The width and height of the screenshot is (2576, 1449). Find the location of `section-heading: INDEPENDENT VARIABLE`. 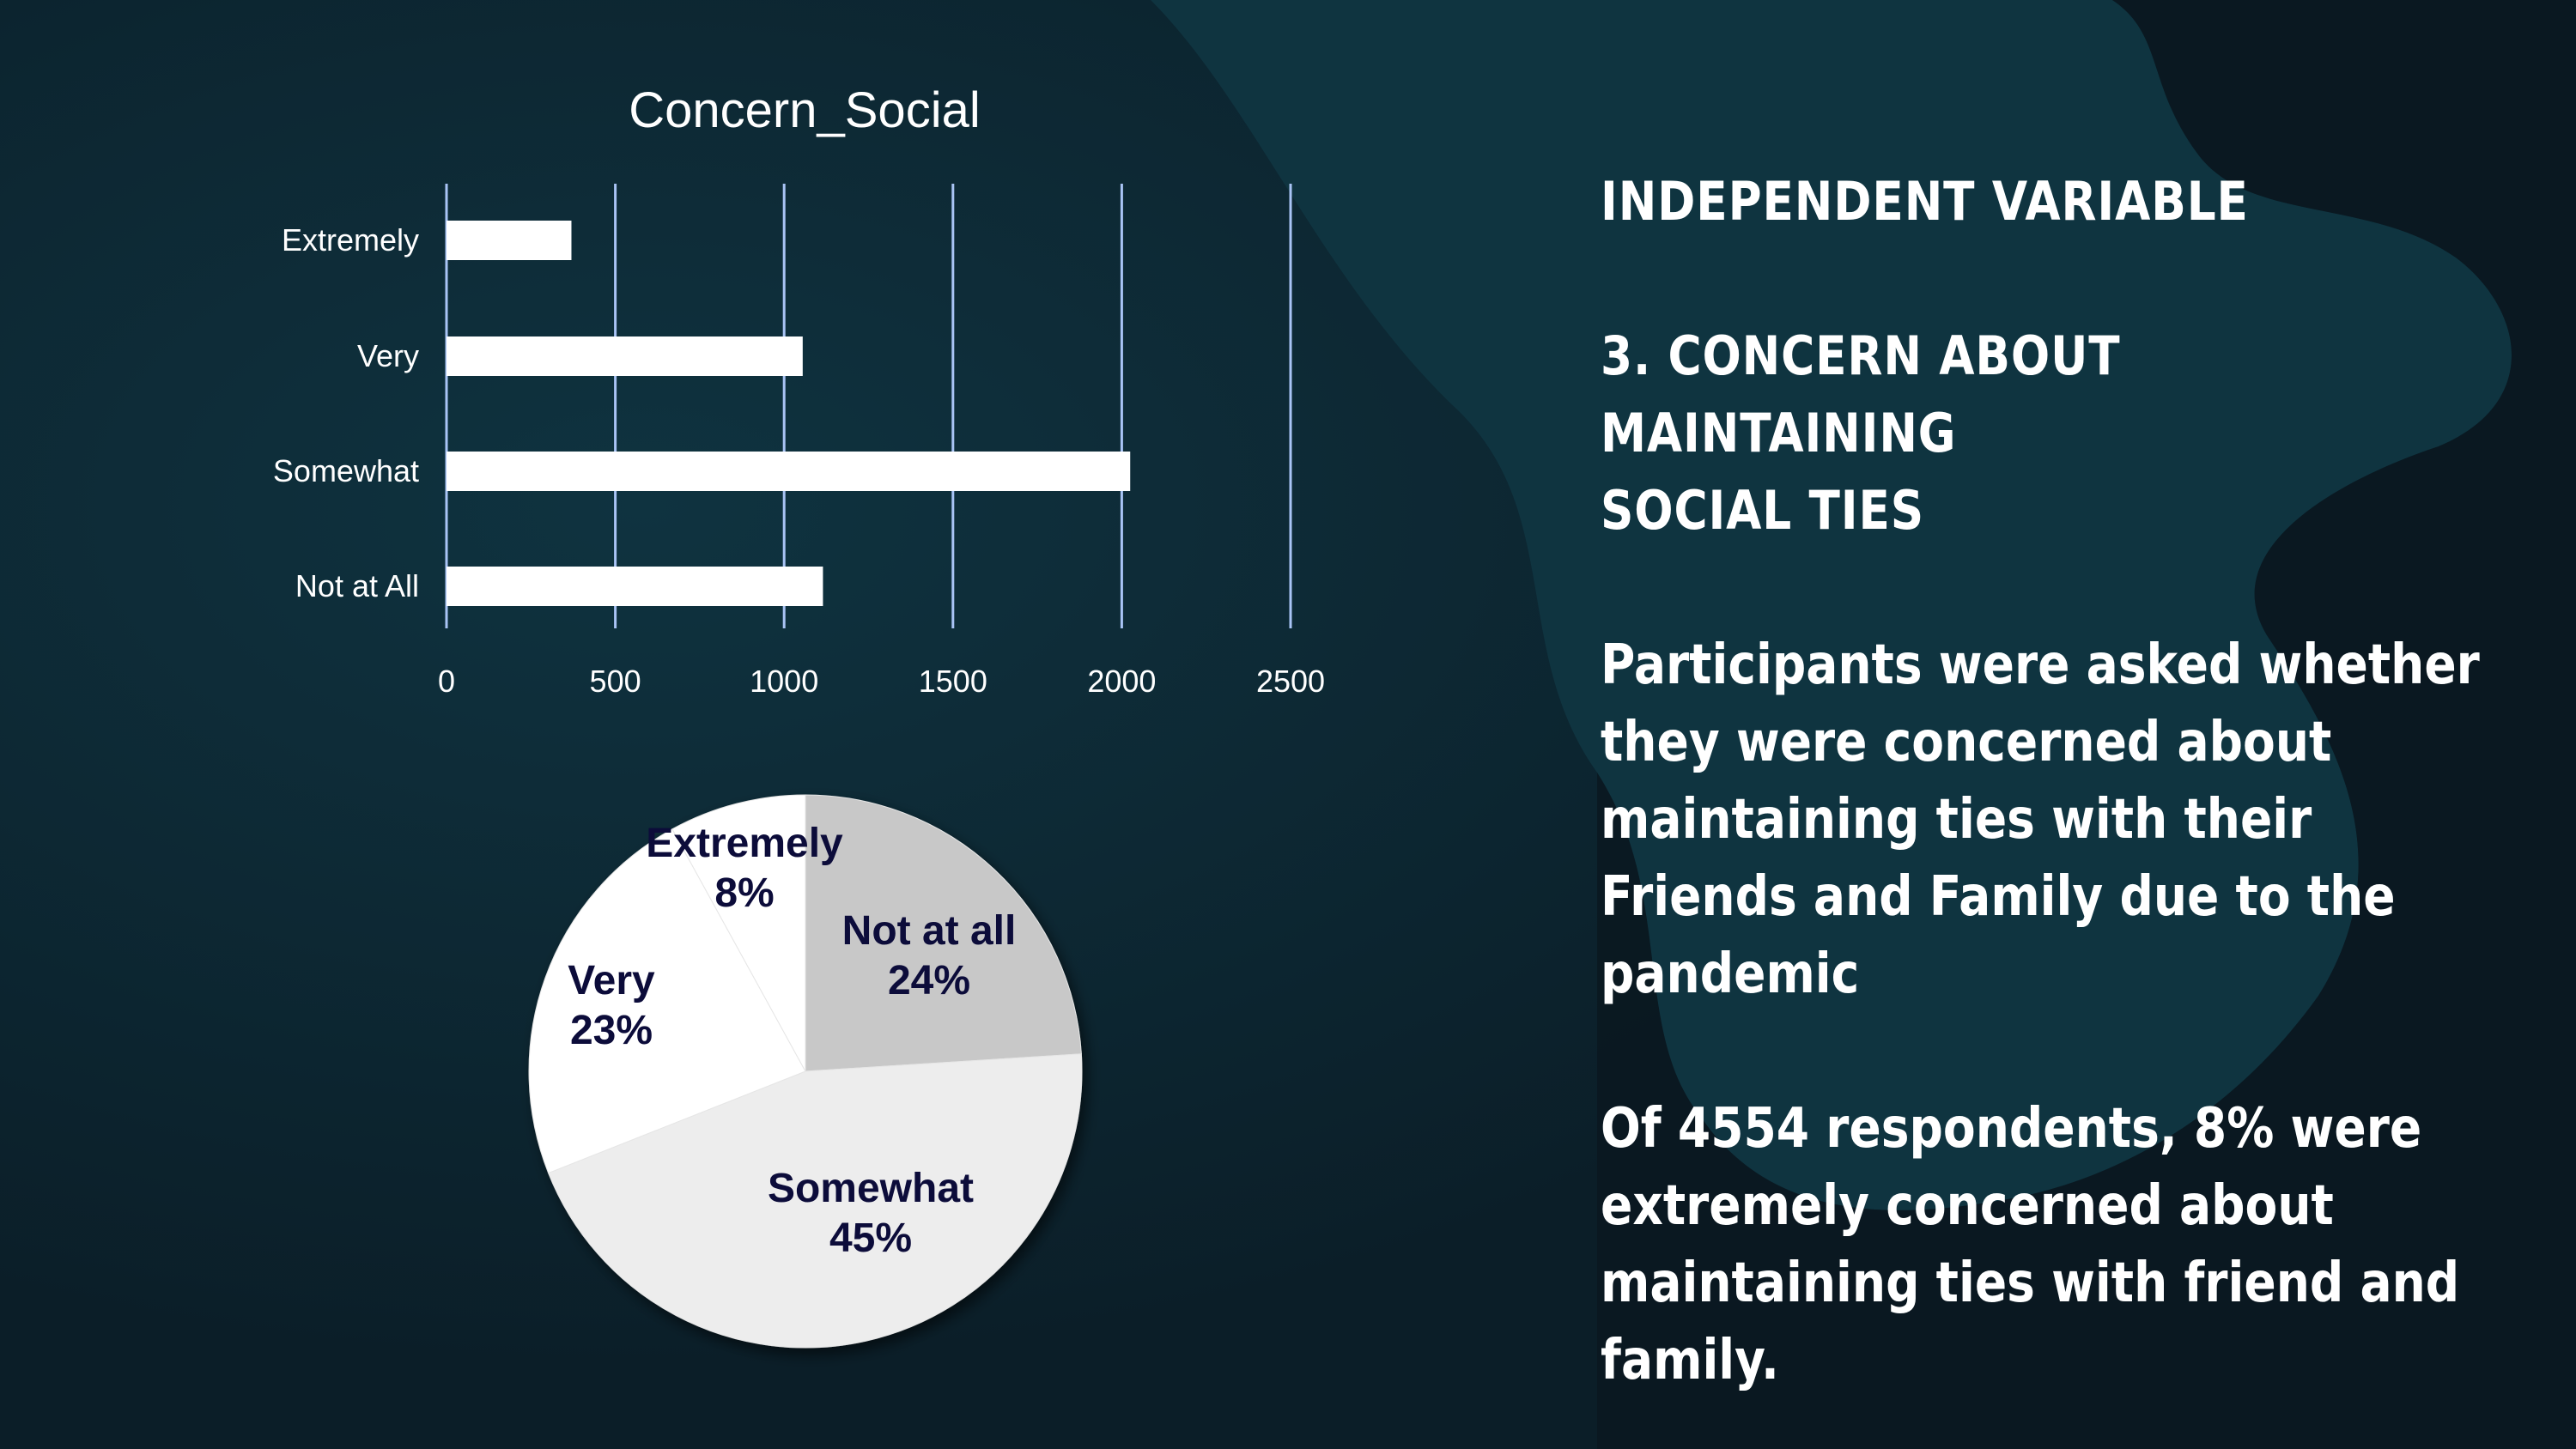

section-heading: INDEPENDENT VARIABLE is located at coordinates (1925, 201).